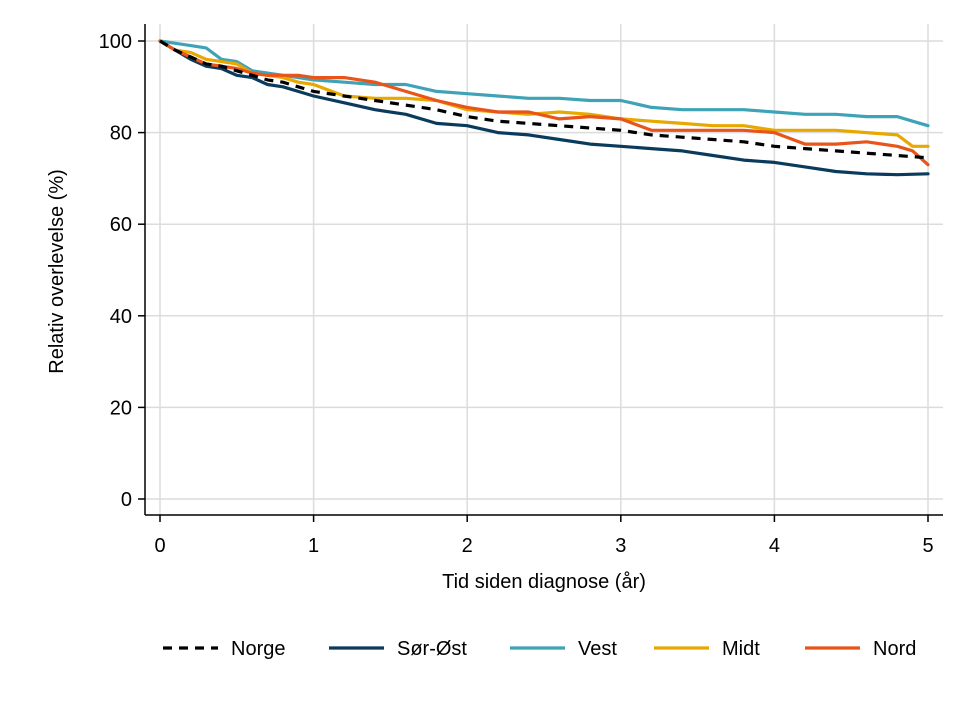  I want to click on x-axis-title: Tid siden diagnose (år), so click(544, 582).